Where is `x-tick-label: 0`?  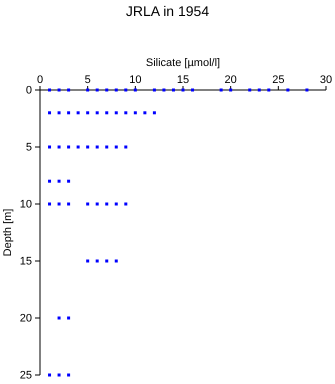
x-tick-label: 0 is located at coordinates (40, 80).